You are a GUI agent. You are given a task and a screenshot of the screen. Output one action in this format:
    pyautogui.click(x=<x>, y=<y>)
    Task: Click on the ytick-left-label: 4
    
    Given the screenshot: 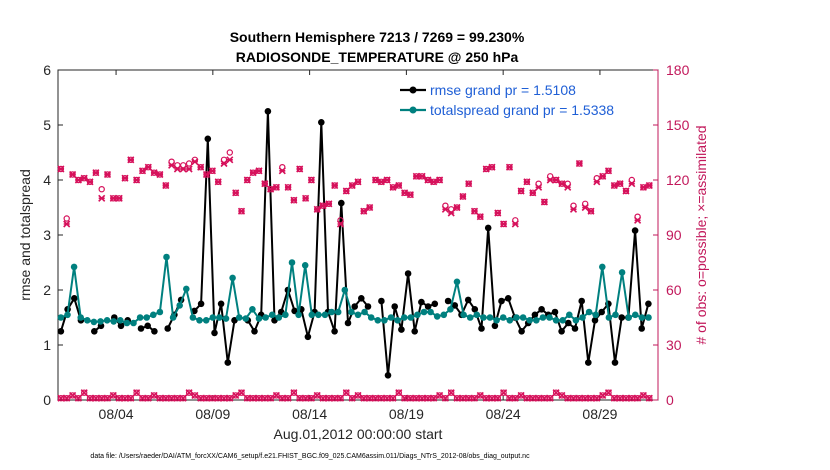 What is the action you would take?
    pyautogui.click(x=47, y=180)
    